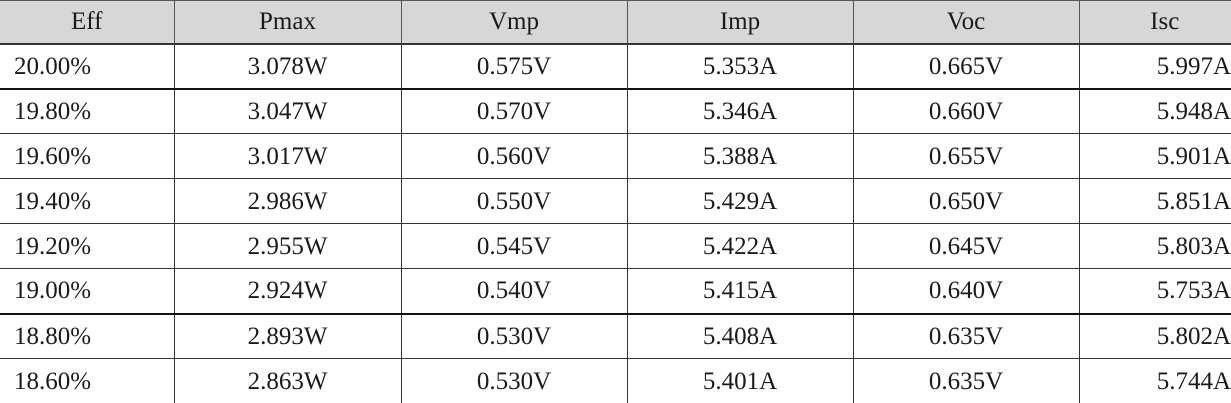 The width and height of the screenshot is (1231, 403). I want to click on cell-pmax: 2.893W, so click(287, 336).